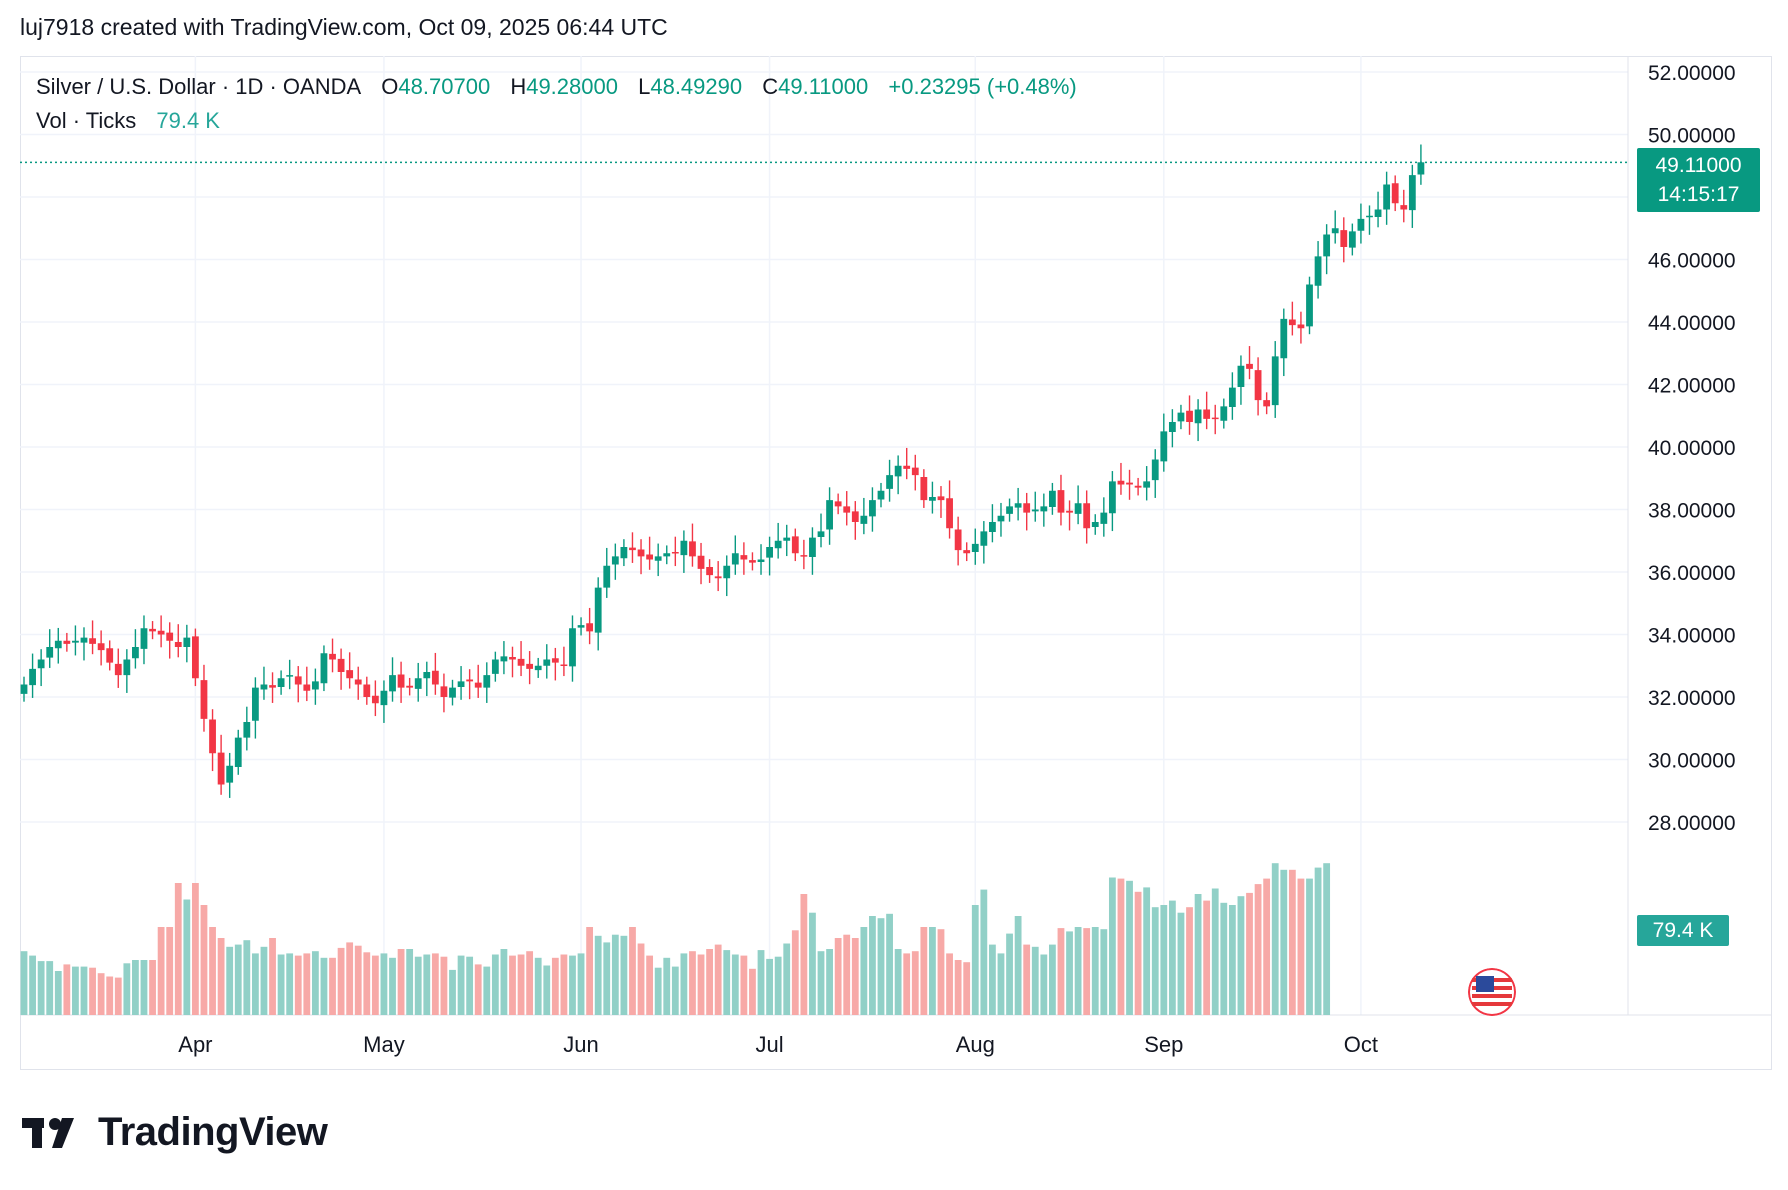  What do you see at coordinates (1698, 180) in the screenshot?
I see `last-price-label: 49.11000 14:15:17` at bounding box center [1698, 180].